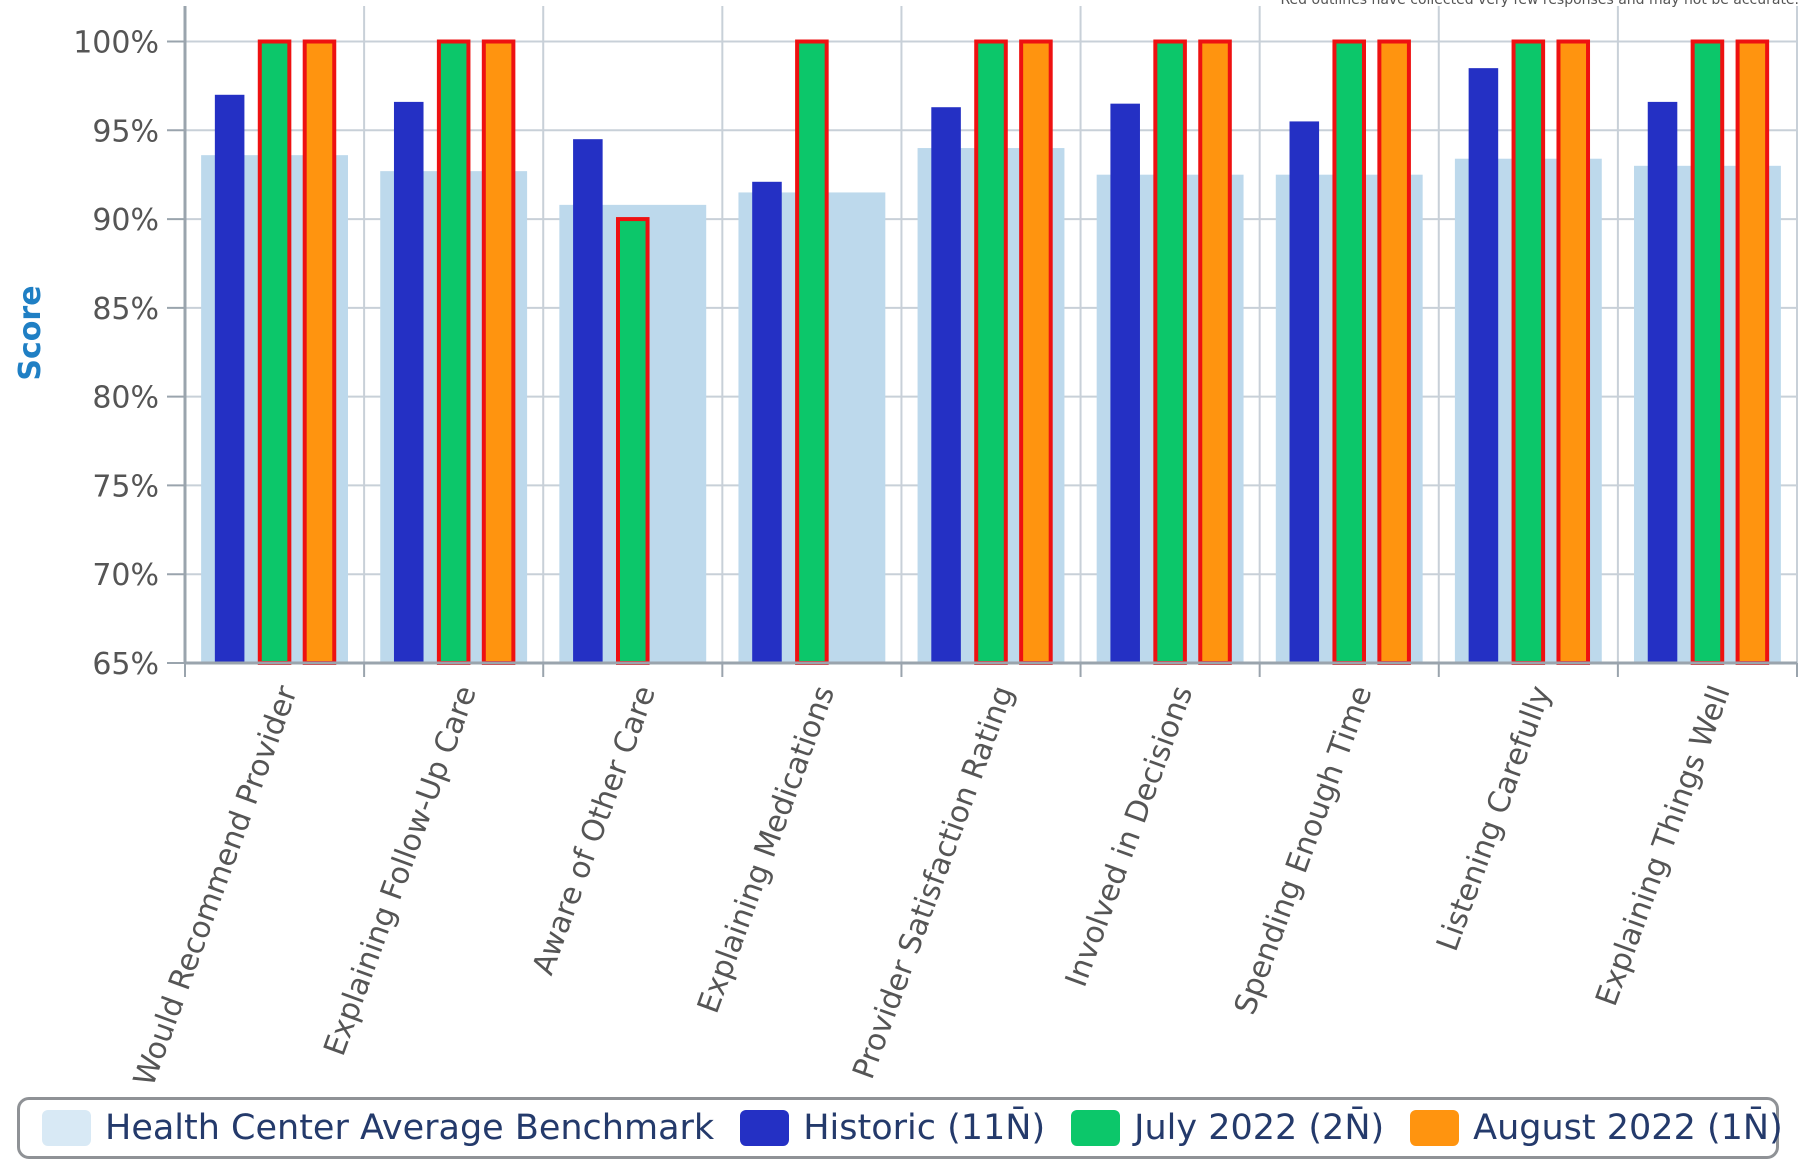  I want to click on x-tick-label: Aware of Other Care, so click(594, 830).